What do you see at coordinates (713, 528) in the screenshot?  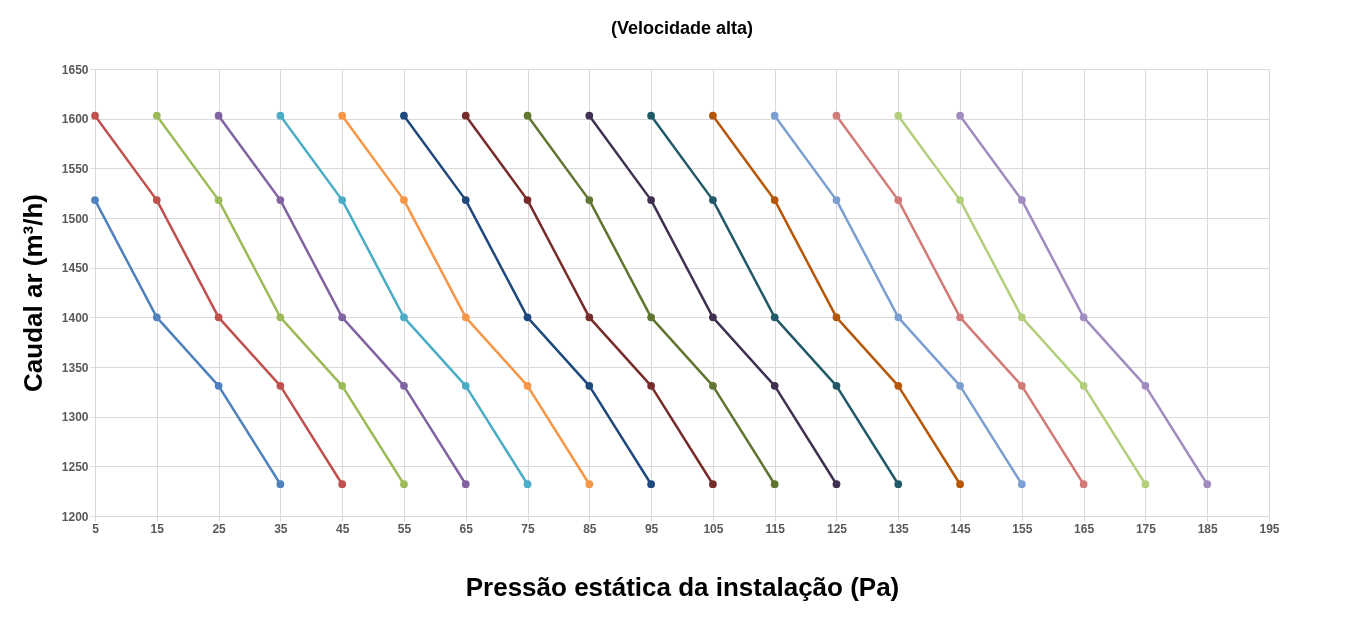 I see `x-tick-label: 105` at bounding box center [713, 528].